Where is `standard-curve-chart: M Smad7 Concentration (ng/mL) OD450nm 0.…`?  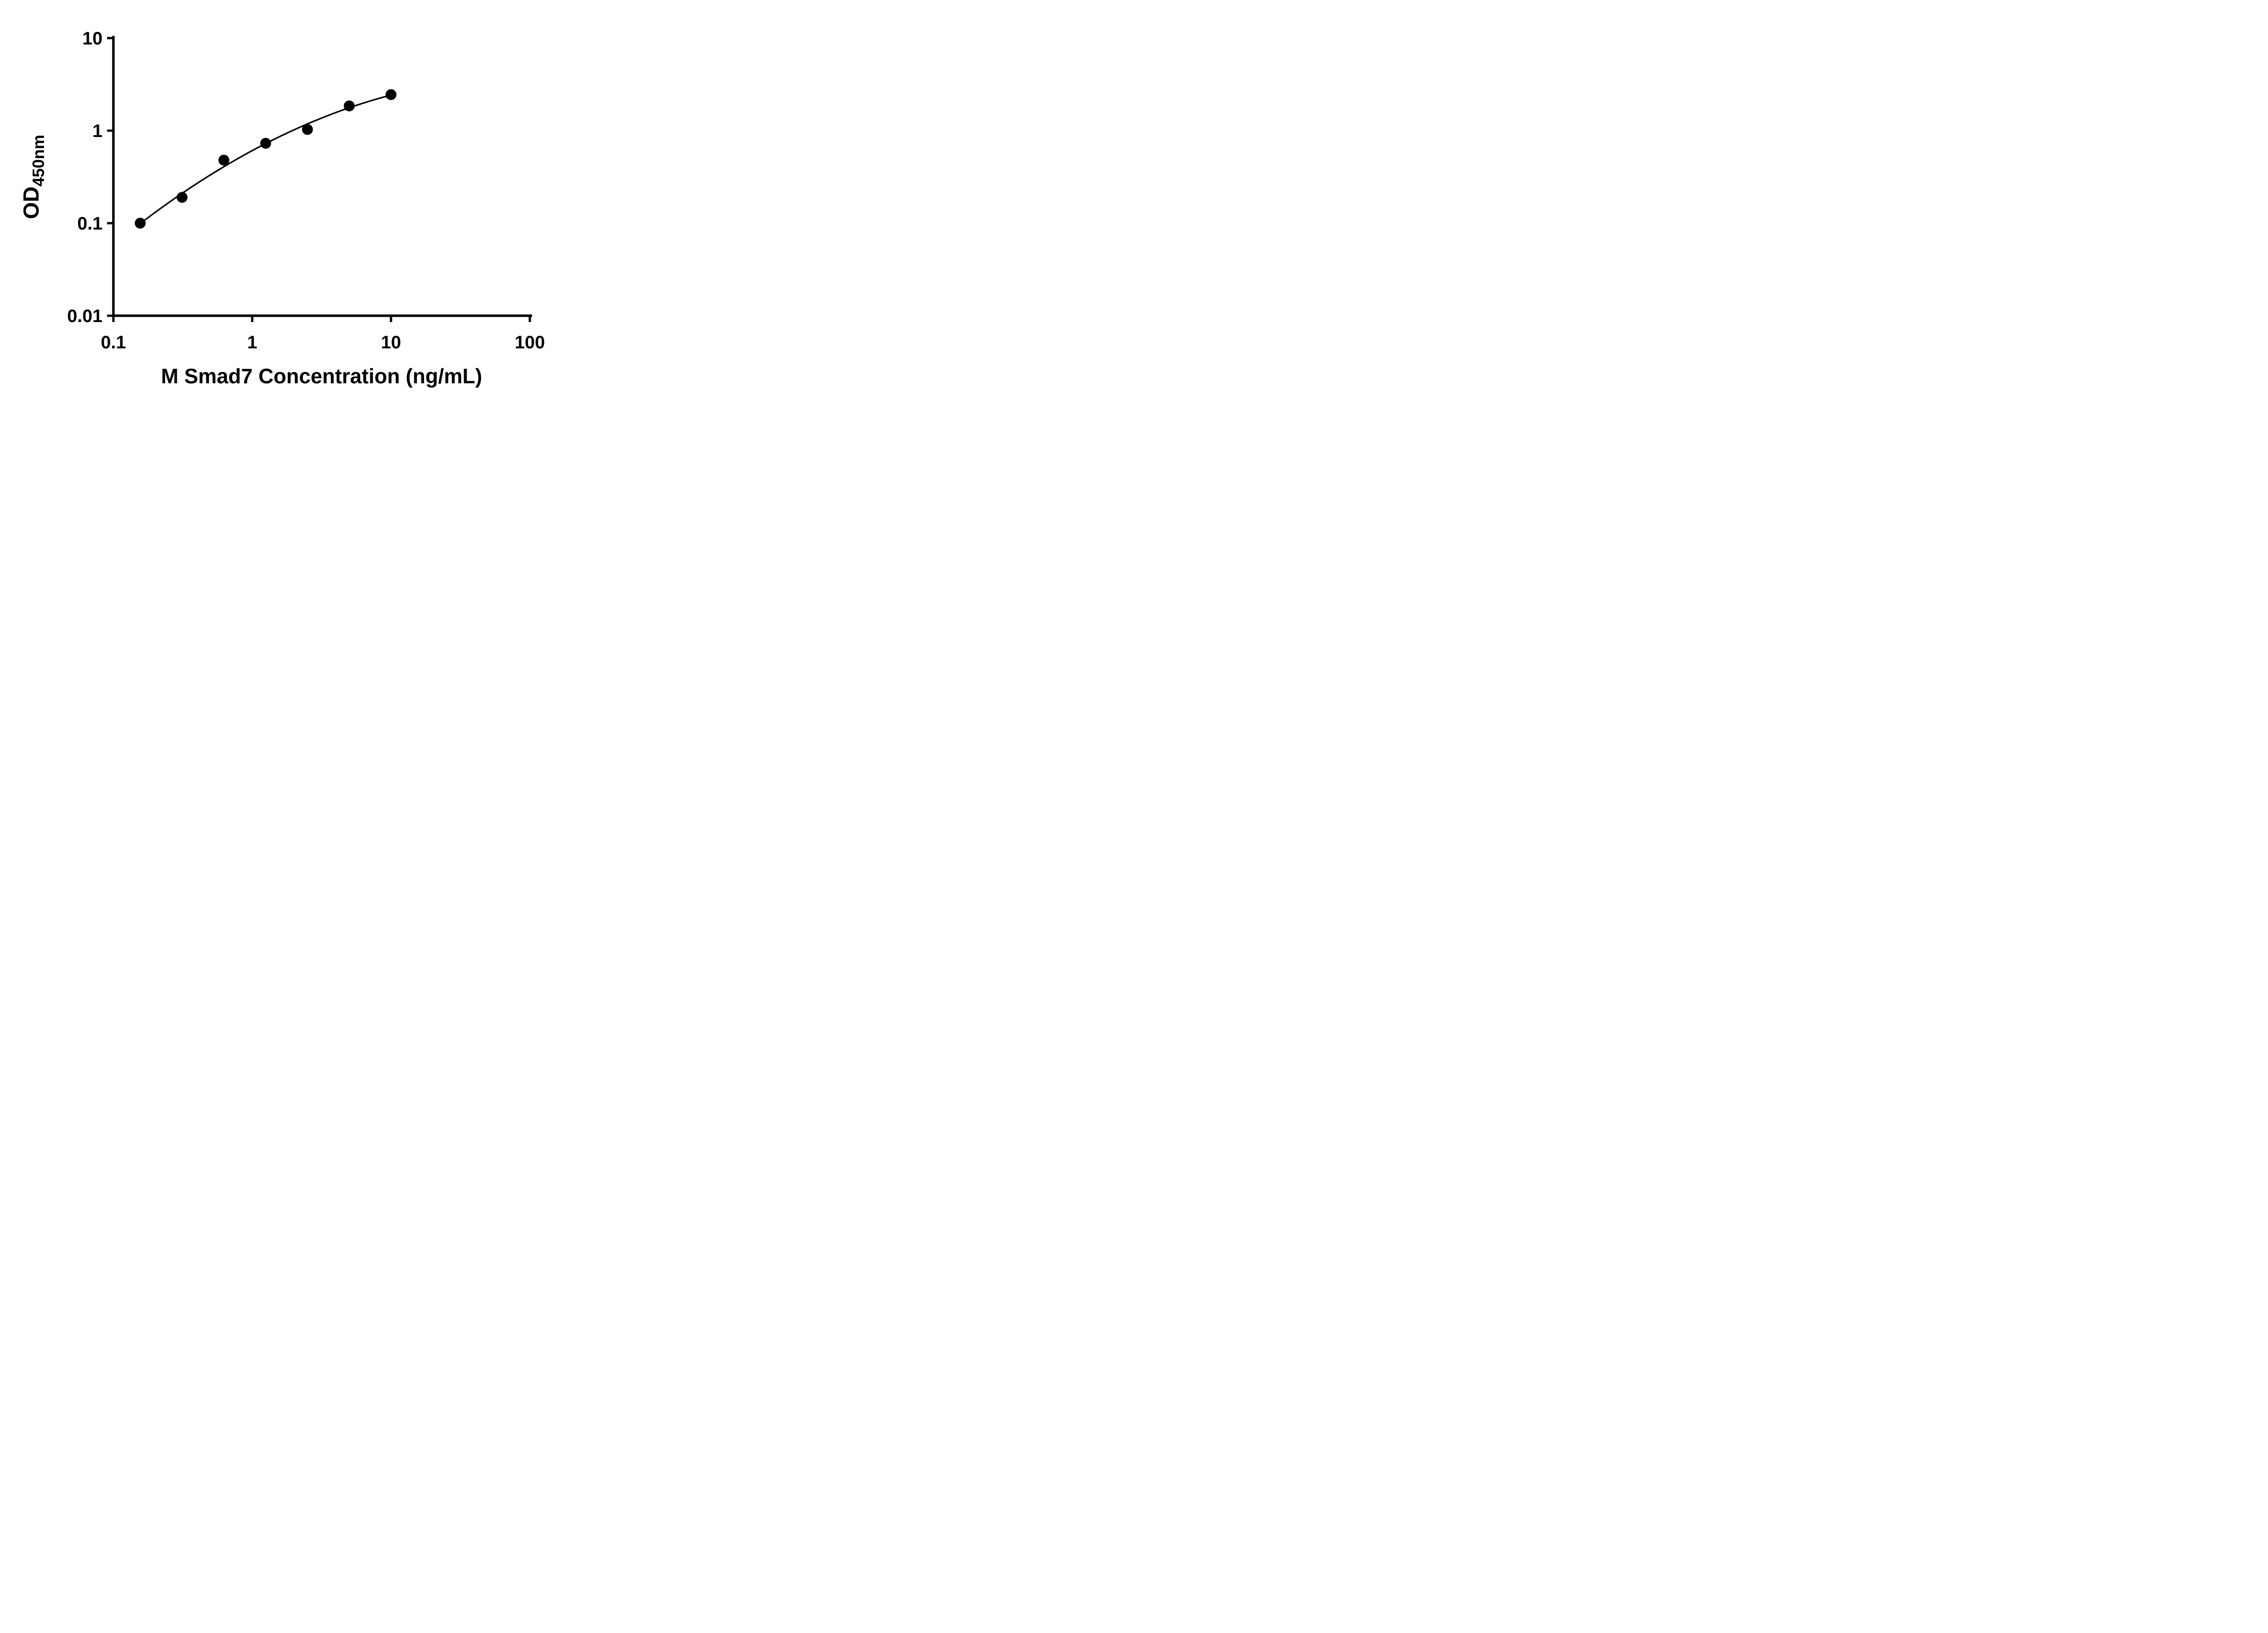
standard-curve-chart: M Smad7 Concentration (ng/mL) OD450nm 0.… is located at coordinates (283, 208).